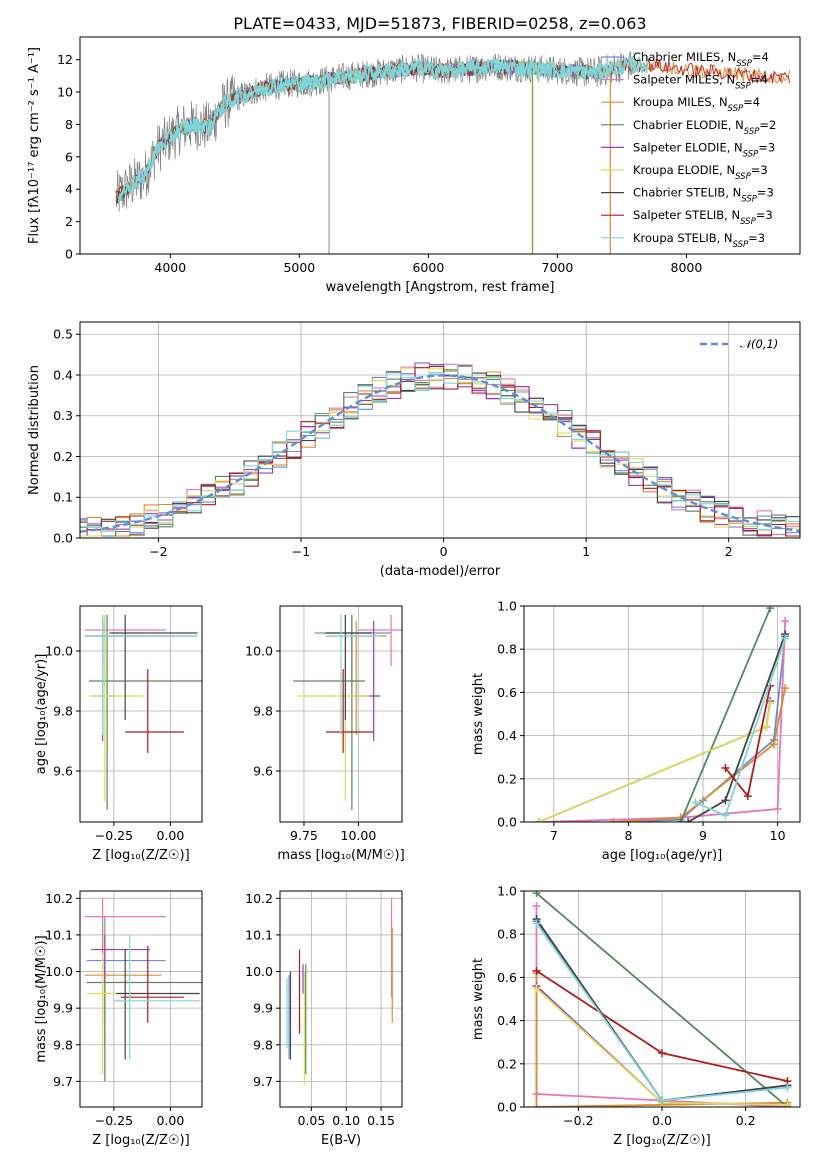 This screenshot has height=1170, width=819. I want to click on legend-entry: Chabrier ELODIE, NSSP=2, so click(704, 127).